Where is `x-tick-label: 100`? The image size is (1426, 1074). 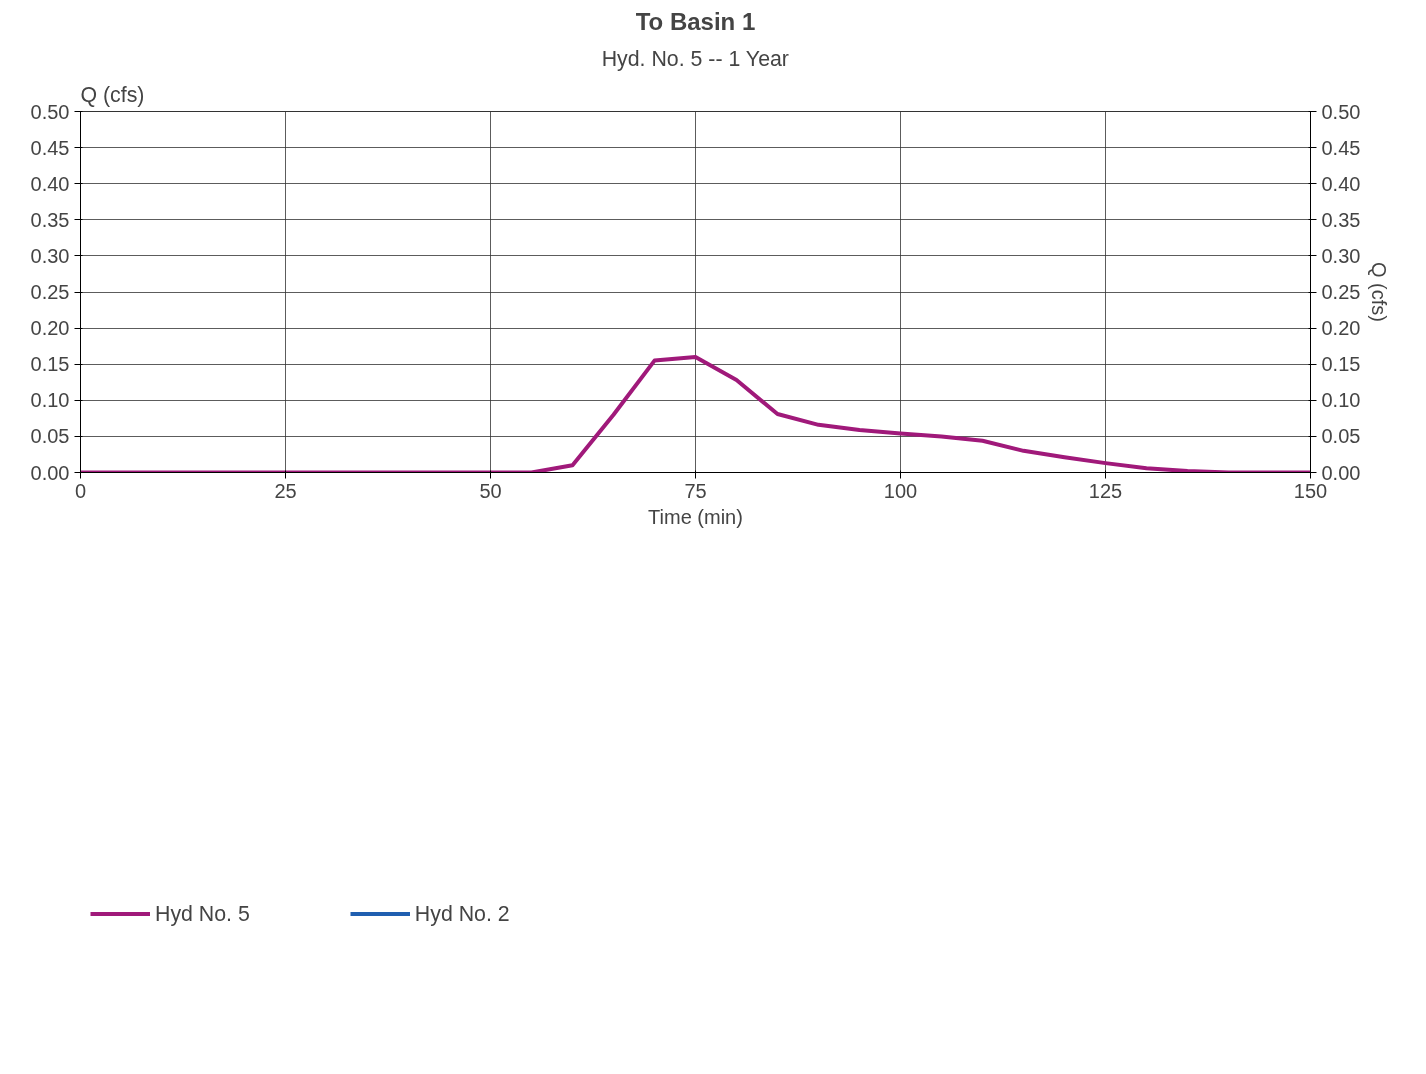 x-tick-label: 100 is located at coordinates (900, 490).